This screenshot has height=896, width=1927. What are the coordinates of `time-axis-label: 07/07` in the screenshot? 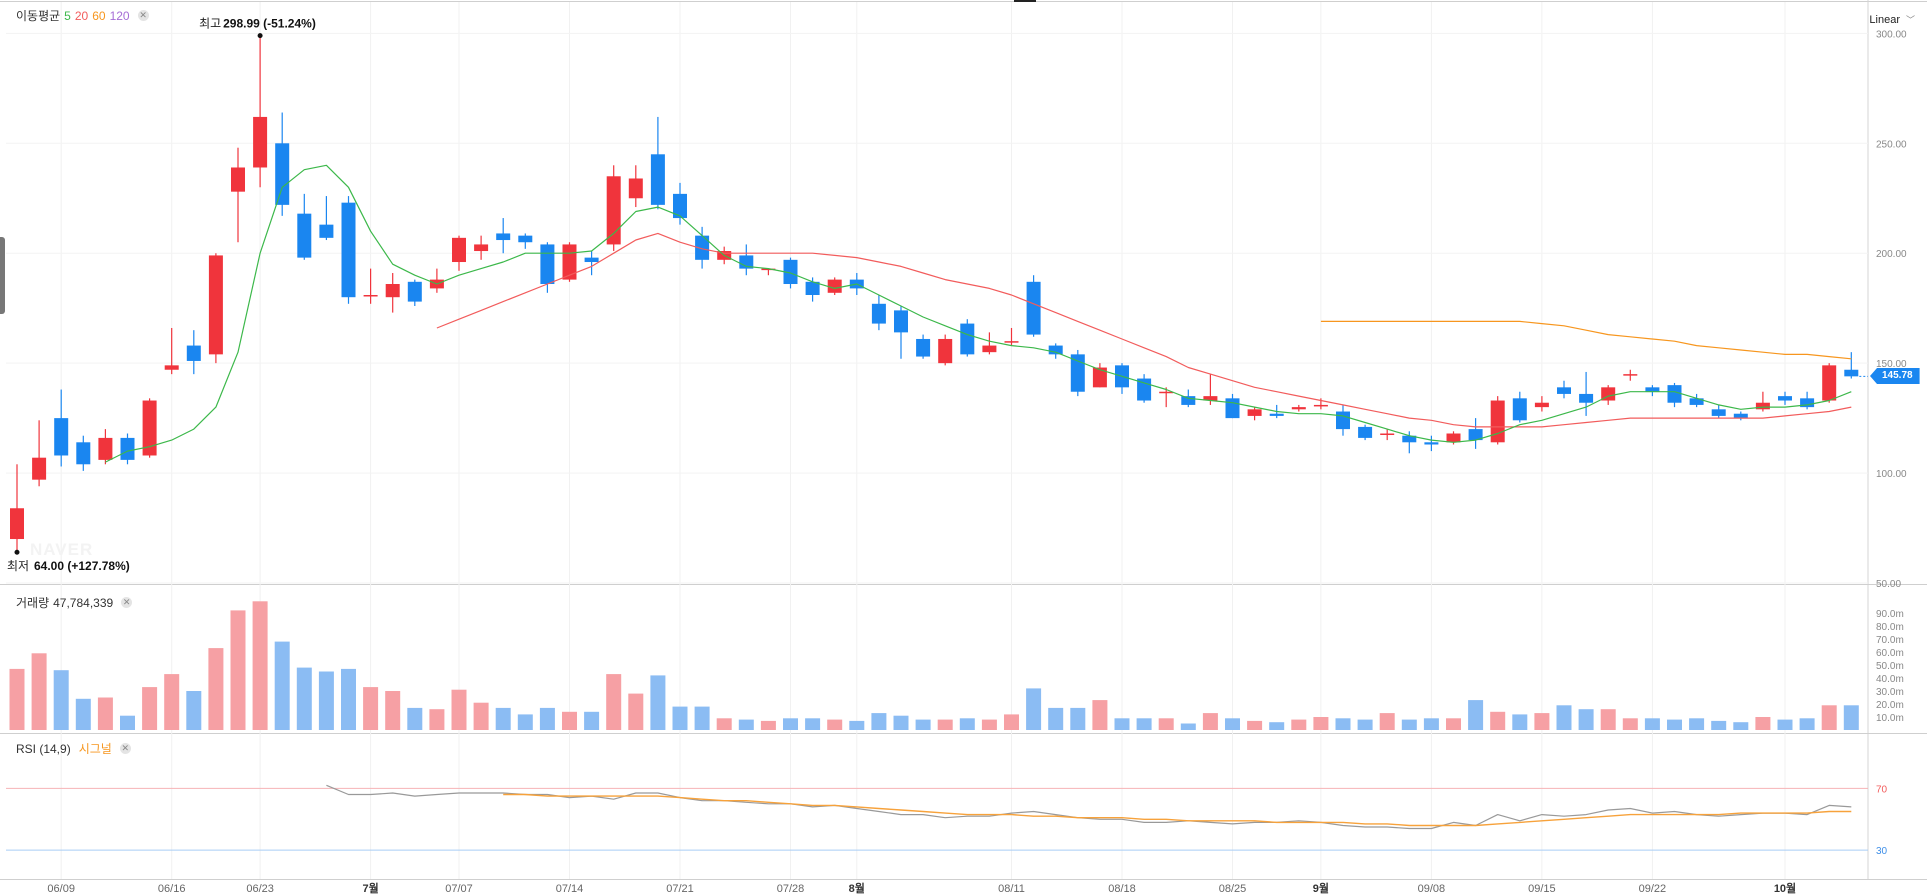 It's located at (459, 889).